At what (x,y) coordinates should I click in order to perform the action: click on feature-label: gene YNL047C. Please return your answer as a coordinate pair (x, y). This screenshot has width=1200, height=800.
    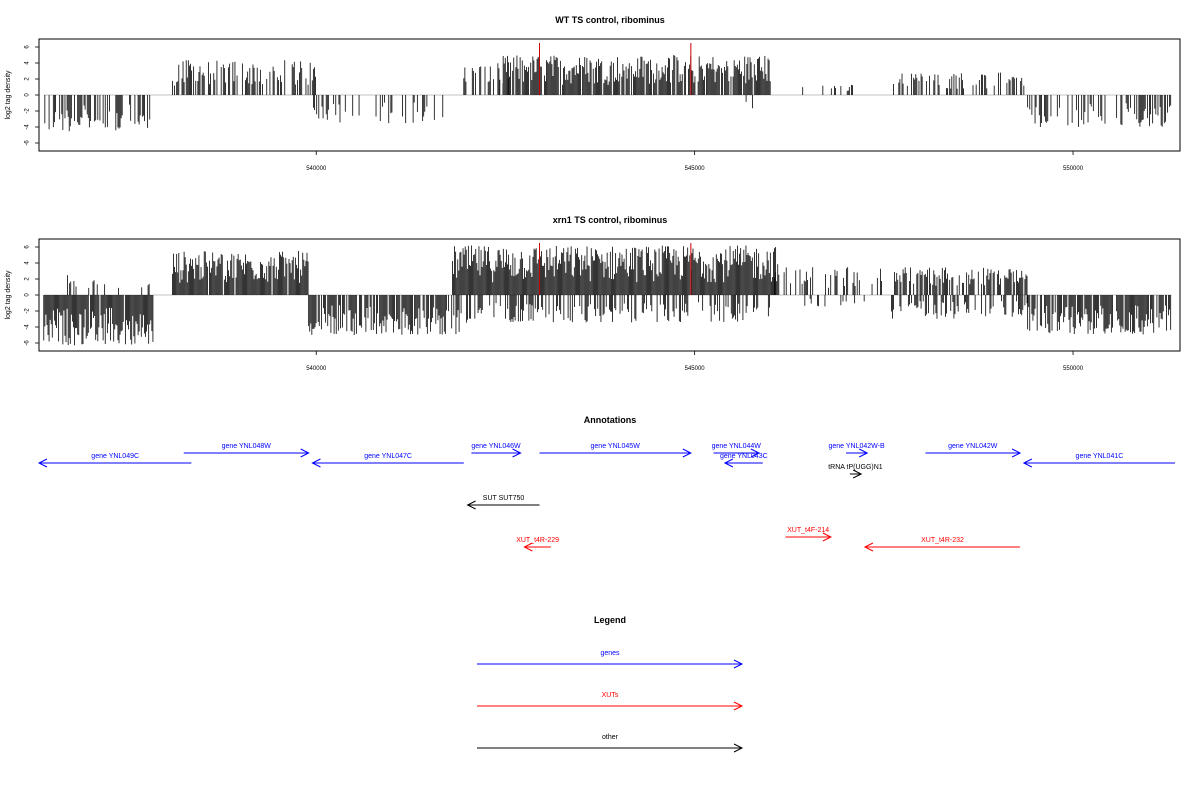
    Looking at the image, I should click on (388, 456).